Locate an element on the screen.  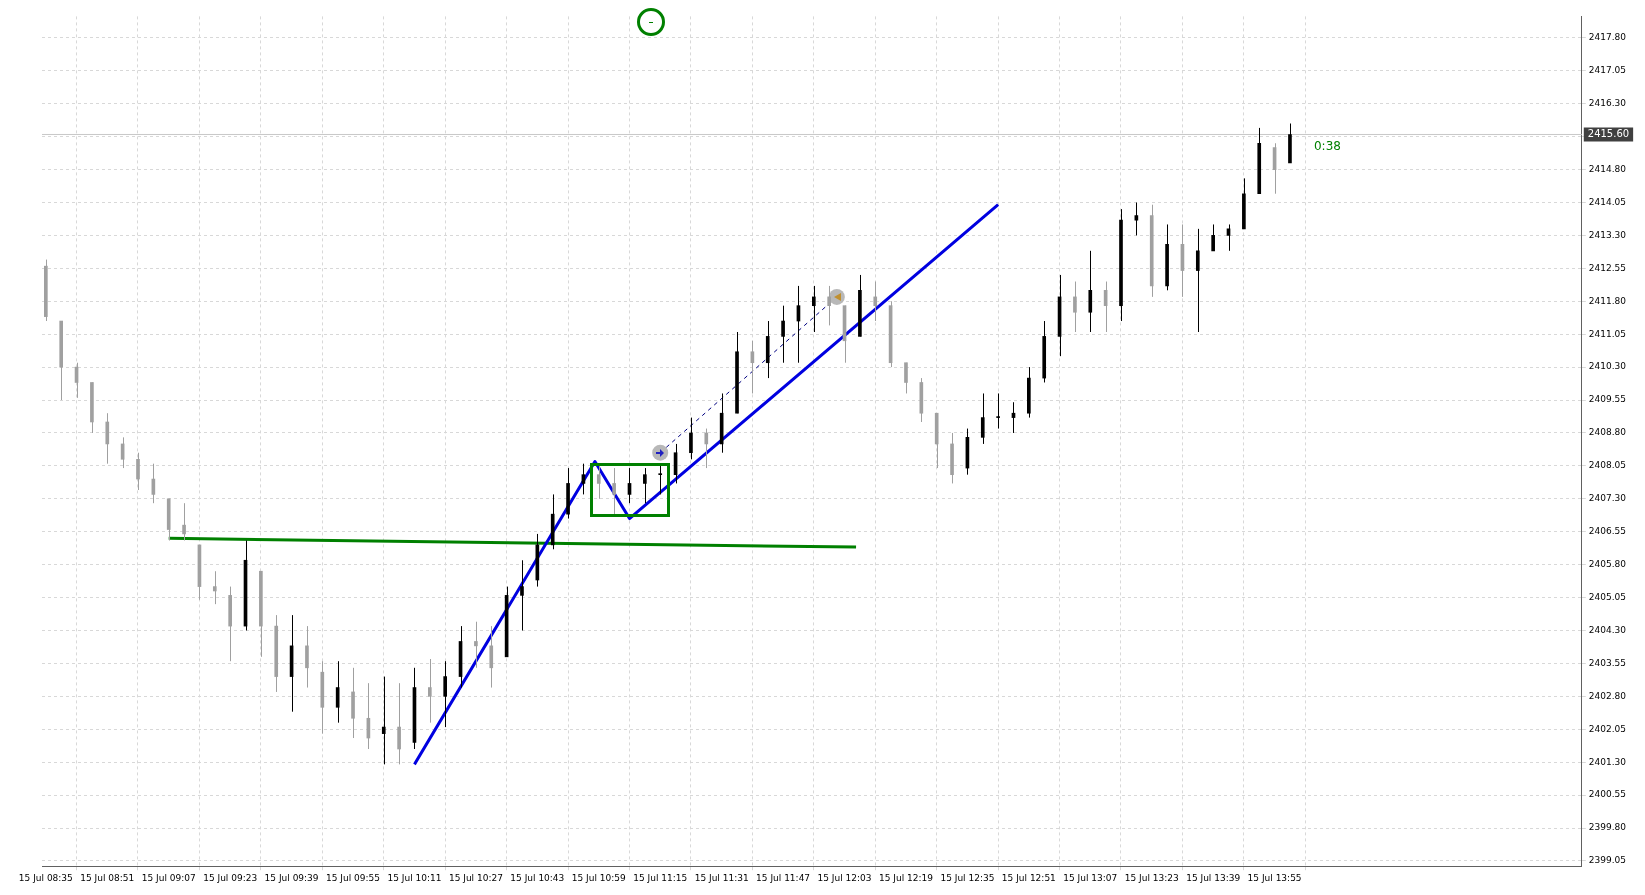
y-tick-label: 2412.55 is located at coordinates (1607, 267).